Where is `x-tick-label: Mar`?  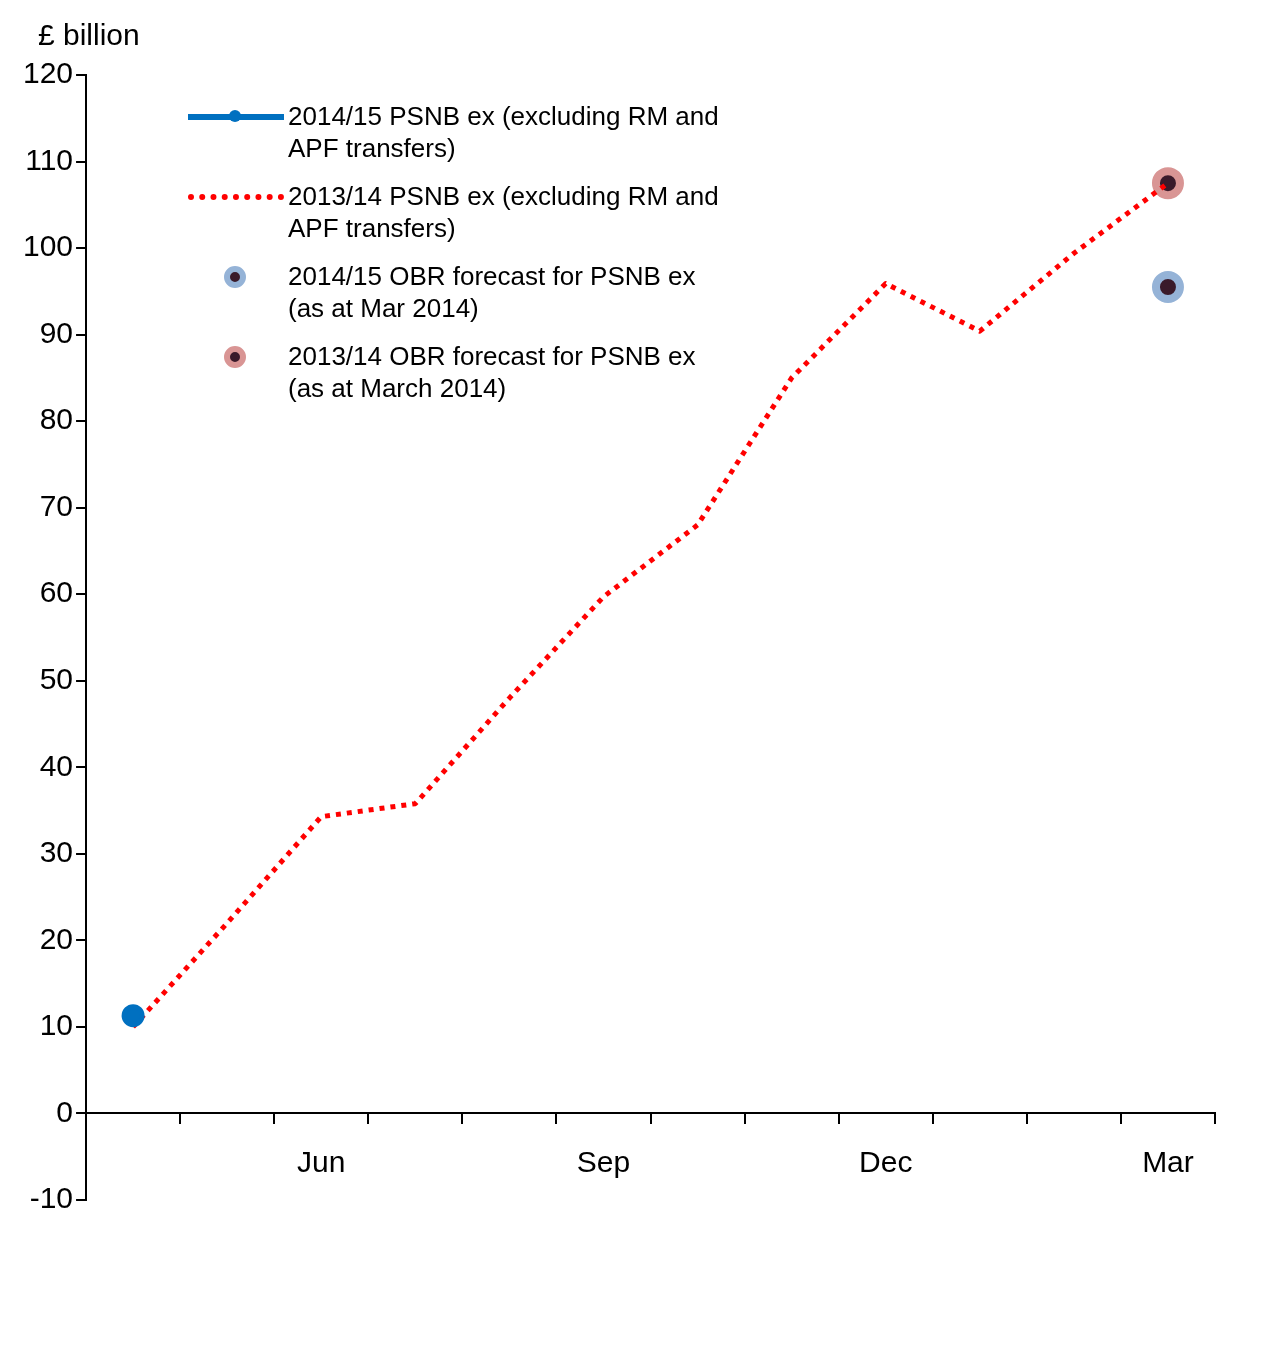 x-tick-label: Mar is located at coordinates (1168, 1161).